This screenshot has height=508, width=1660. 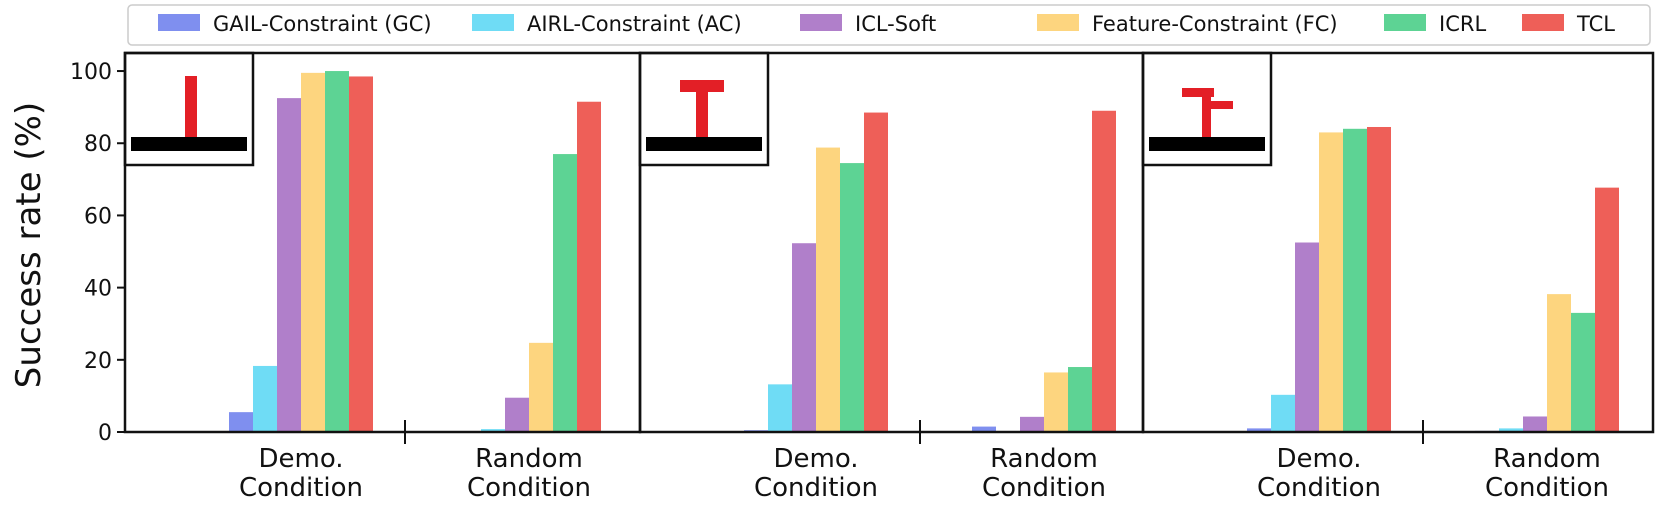 I want to click on y-tick-label: 80, so click(x=98, y=144).